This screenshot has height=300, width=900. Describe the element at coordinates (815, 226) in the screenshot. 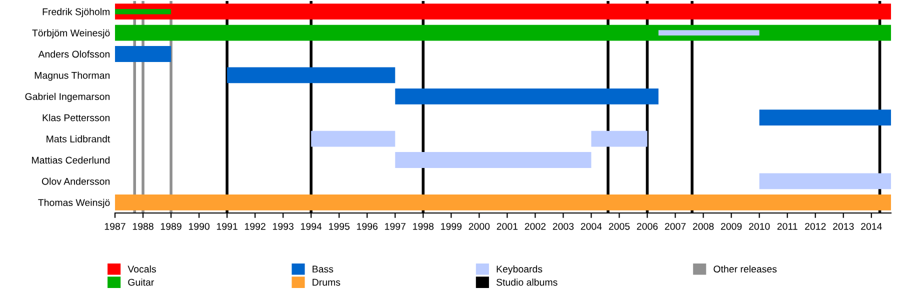

I see `x-tick-label: 2012` at that location.